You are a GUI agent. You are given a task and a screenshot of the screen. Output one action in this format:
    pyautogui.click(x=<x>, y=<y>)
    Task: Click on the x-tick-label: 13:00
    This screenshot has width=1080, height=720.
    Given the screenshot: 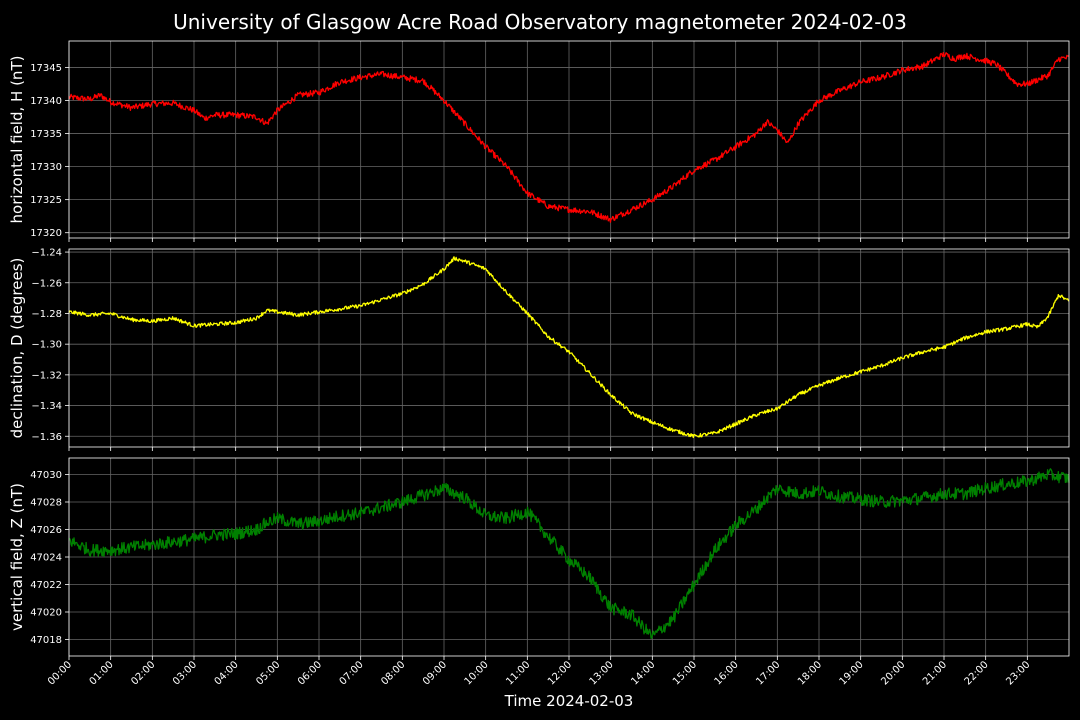 What is the action you would take?
    pyautogui.click(x=602, y=673)
    